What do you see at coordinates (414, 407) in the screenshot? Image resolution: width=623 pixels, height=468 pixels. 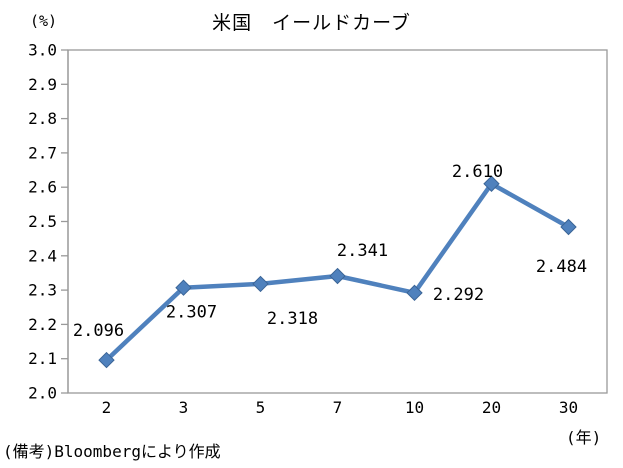 I see `x-axis-tick-label: 10` at bounding box center [414, 407].